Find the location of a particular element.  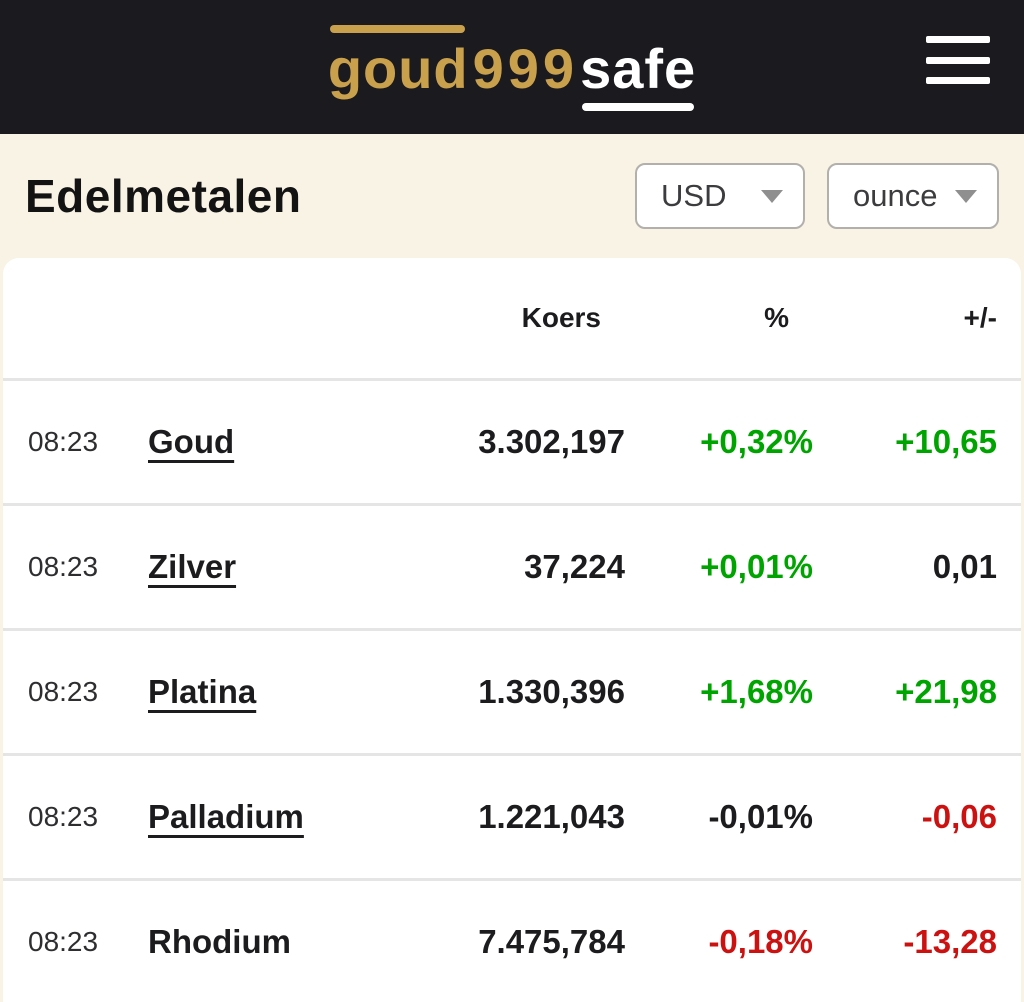

table-row: 08:23 Goud 3.302,197 +0,32% +10,65 is located at coordinates (512, 440).